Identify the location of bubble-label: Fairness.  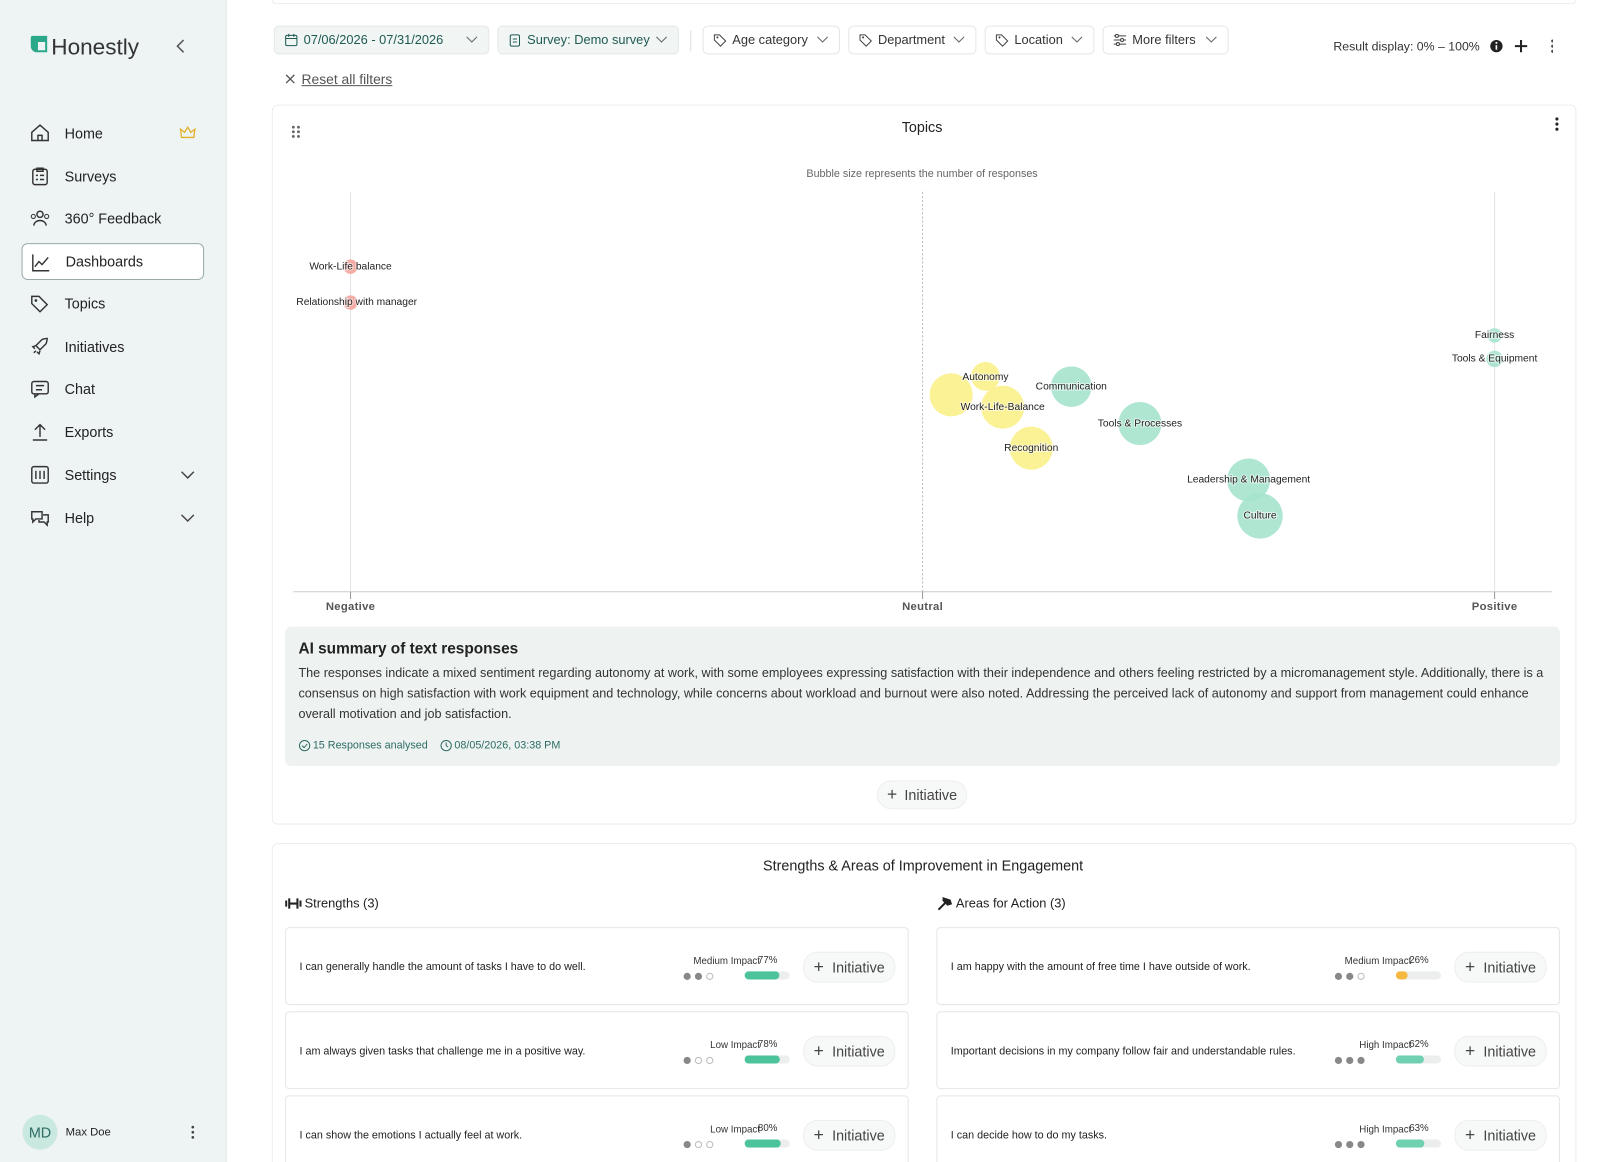
(1494, 335).